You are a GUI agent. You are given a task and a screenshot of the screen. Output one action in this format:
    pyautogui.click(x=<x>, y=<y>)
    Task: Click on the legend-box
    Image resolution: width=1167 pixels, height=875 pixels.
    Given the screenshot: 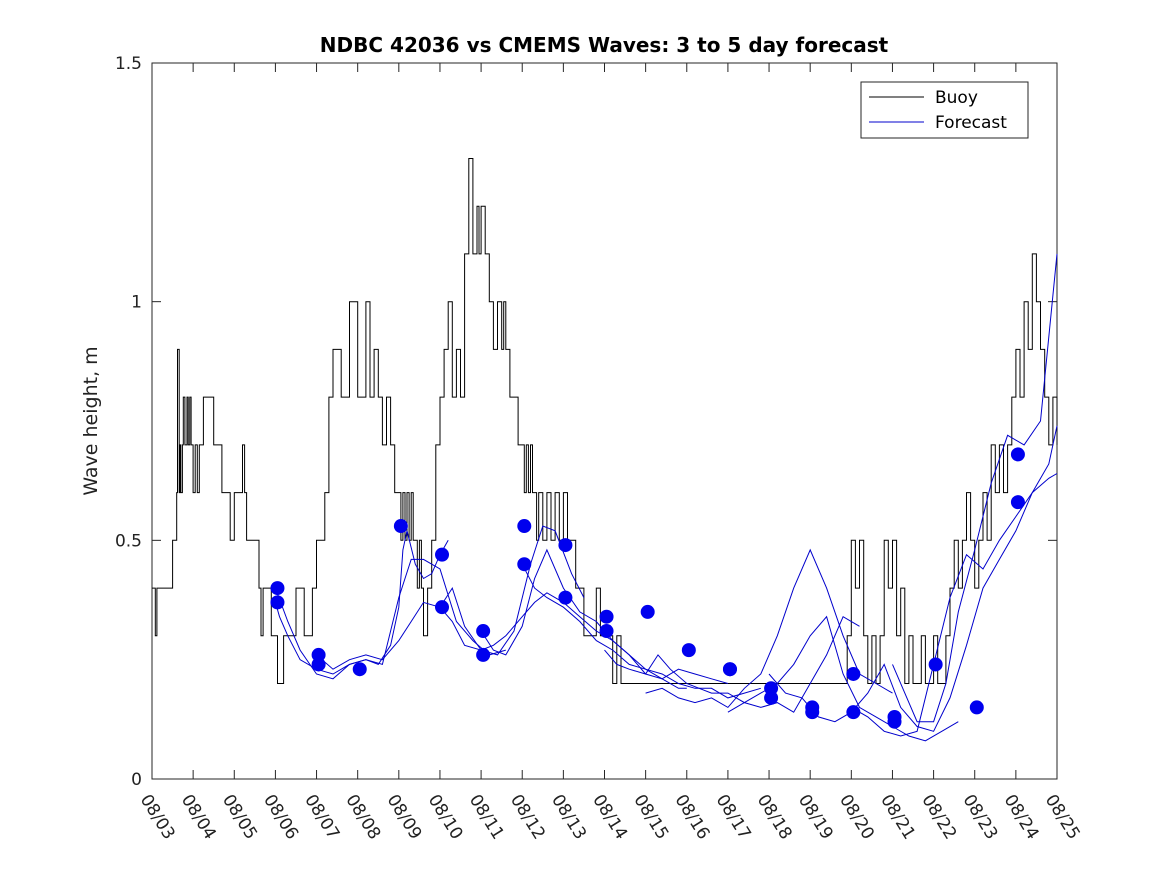 What is the action you would take?
    pyautogui.click(x=944, y=110)
    